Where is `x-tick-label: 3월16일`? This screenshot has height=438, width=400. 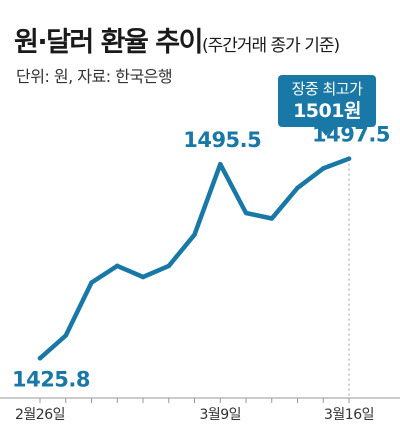
x-tick-label: 3월16일 is located at coordinates (349, 415).